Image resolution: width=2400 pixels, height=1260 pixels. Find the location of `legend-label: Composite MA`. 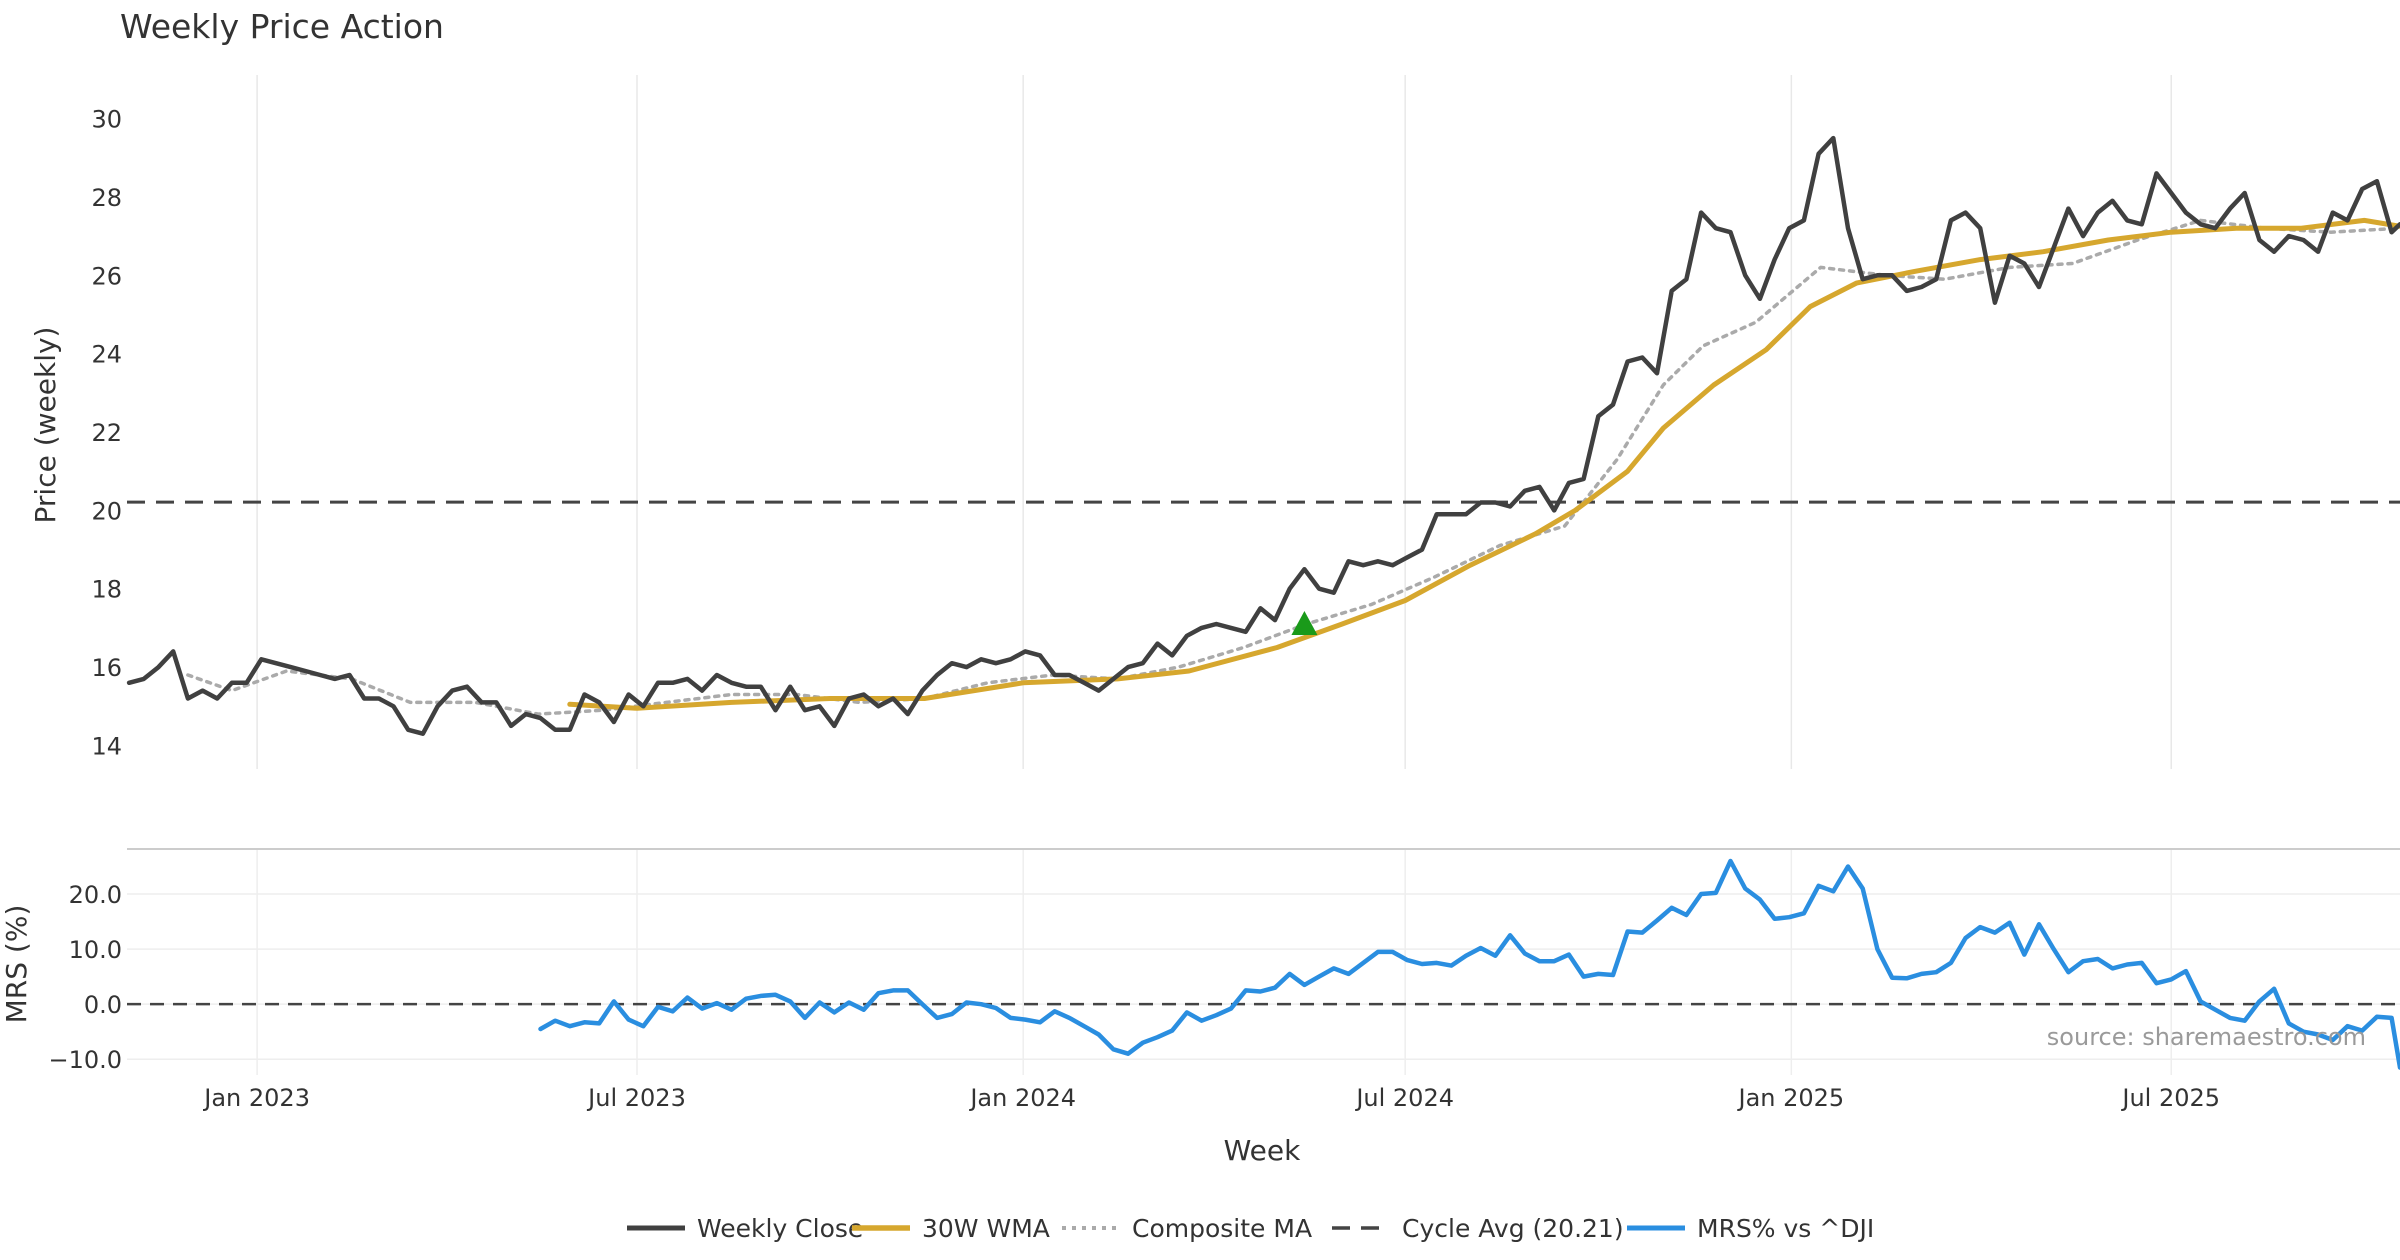

legend-label: Composite MA is located at coordinates (1222, 1228).